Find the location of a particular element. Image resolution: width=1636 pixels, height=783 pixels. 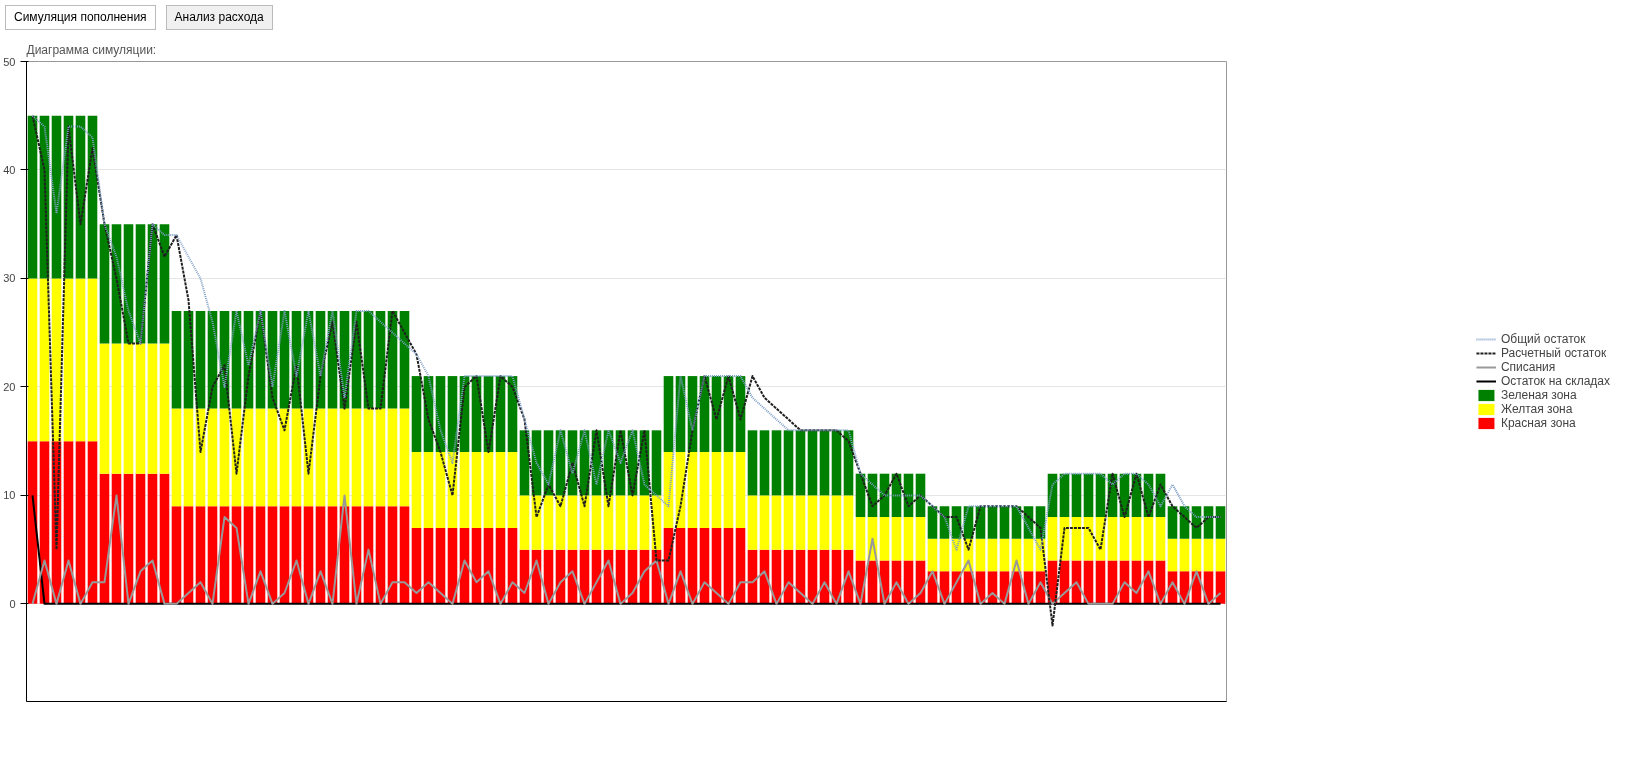

text: Анализ расхода is located at coordinates (219, 17).